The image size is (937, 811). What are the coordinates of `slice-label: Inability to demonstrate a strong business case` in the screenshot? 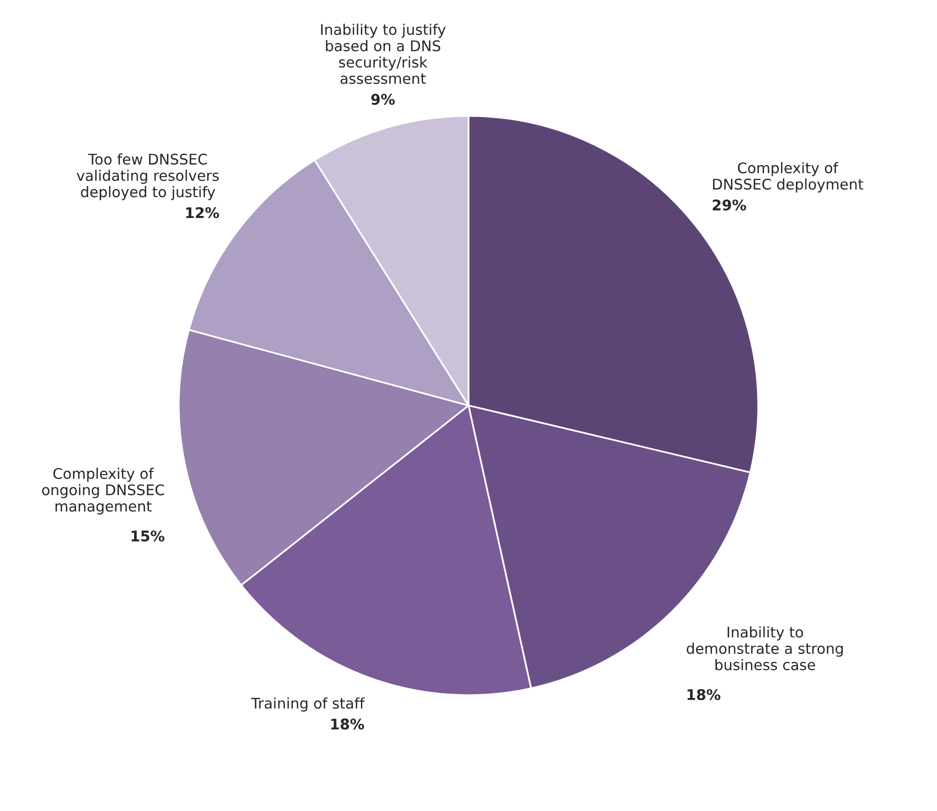 It's located at (764, 648).